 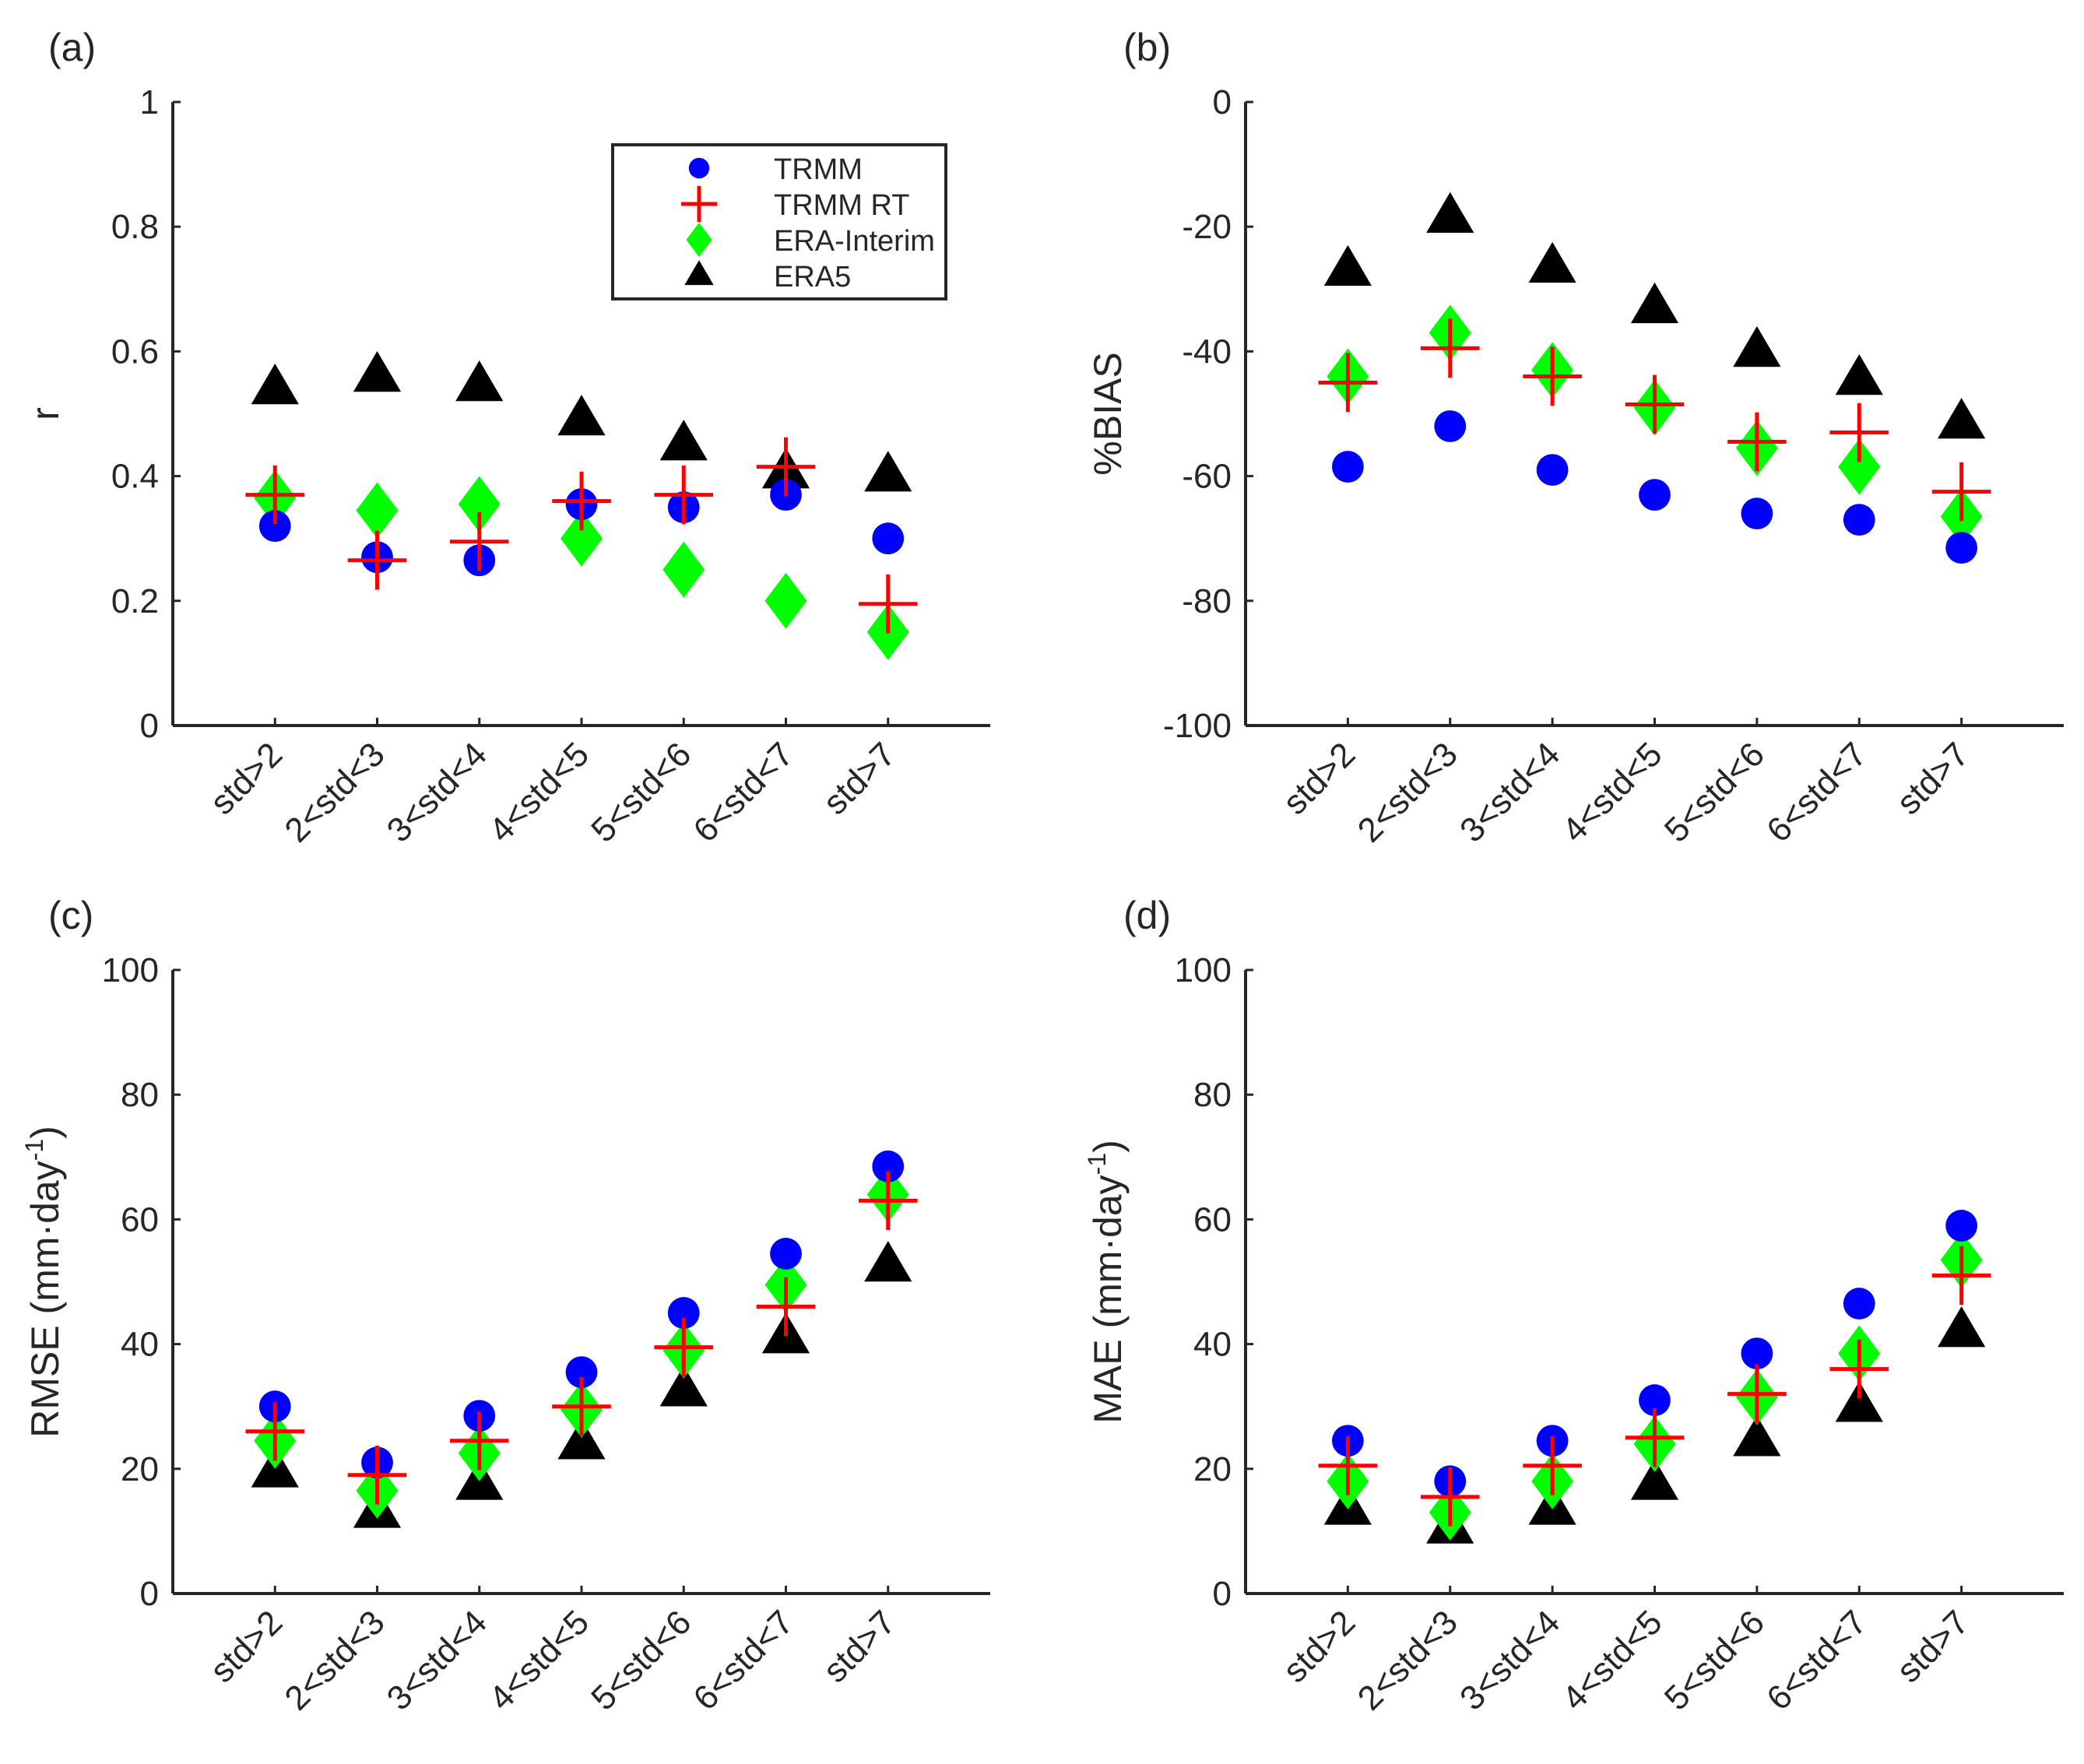 I want to click on legend-triangle-icon, so click(x=699, y=273).